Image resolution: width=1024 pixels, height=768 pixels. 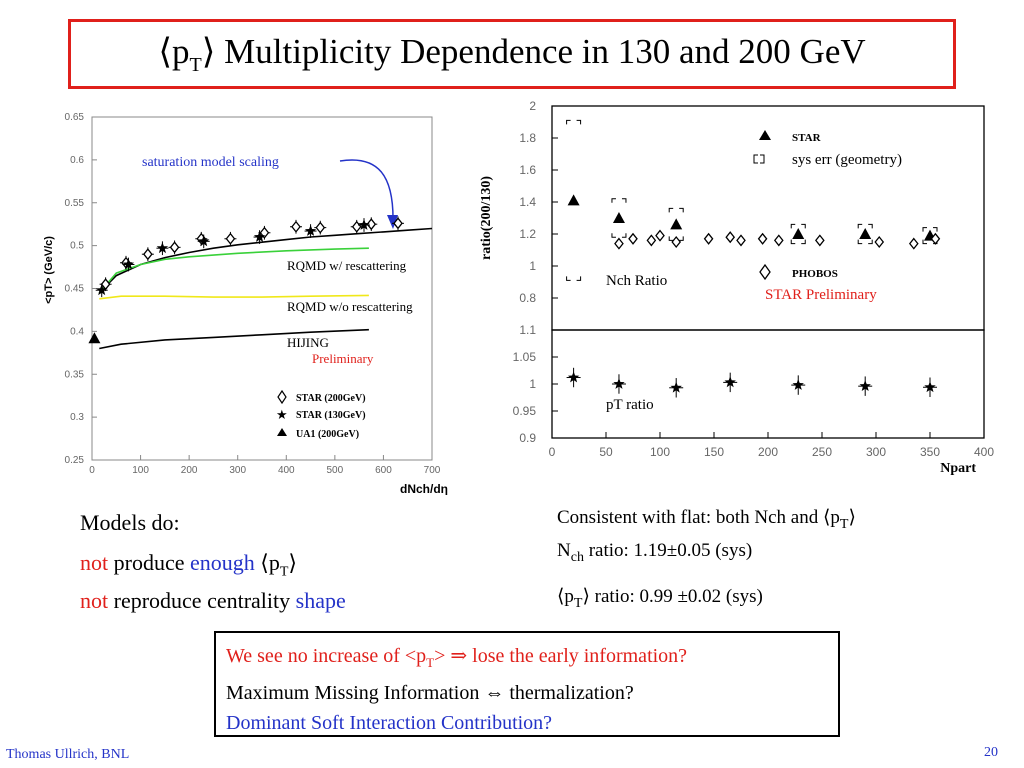 What do you see at coordinates (630, 405) in the screenshot?
I see `pt-ratio-label: pT ratio` at bounding box center [630, 405].